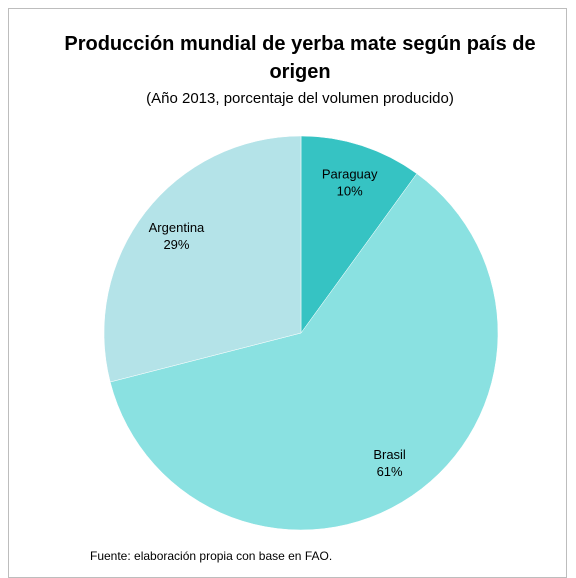 The image size is (576, 578). What do you see at coordinates (176, 244) in the screenshot?
I see `slice-value-label: 29%` at bounding box center [176, 244].